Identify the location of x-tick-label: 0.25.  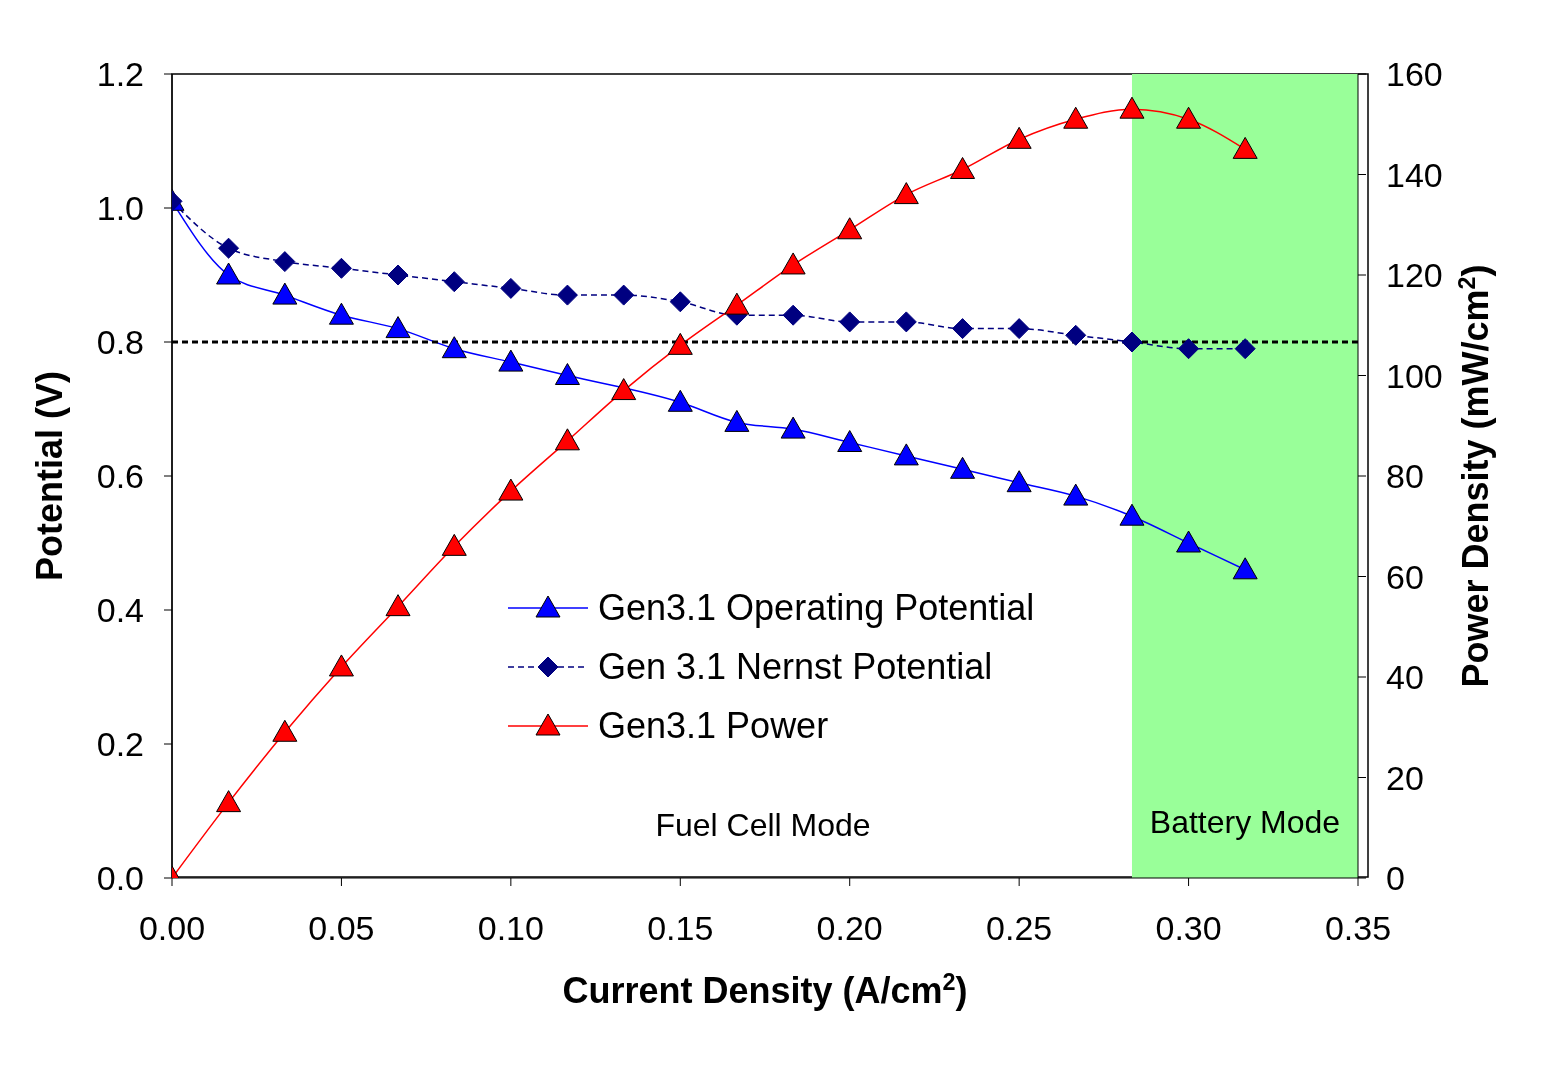
(1019, 928).